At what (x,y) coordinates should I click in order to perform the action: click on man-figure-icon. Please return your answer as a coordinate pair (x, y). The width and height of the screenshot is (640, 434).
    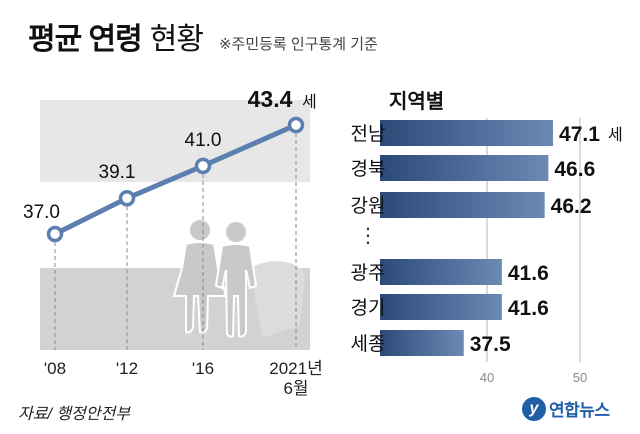
    Looking at the image, I should click on (236, 279).